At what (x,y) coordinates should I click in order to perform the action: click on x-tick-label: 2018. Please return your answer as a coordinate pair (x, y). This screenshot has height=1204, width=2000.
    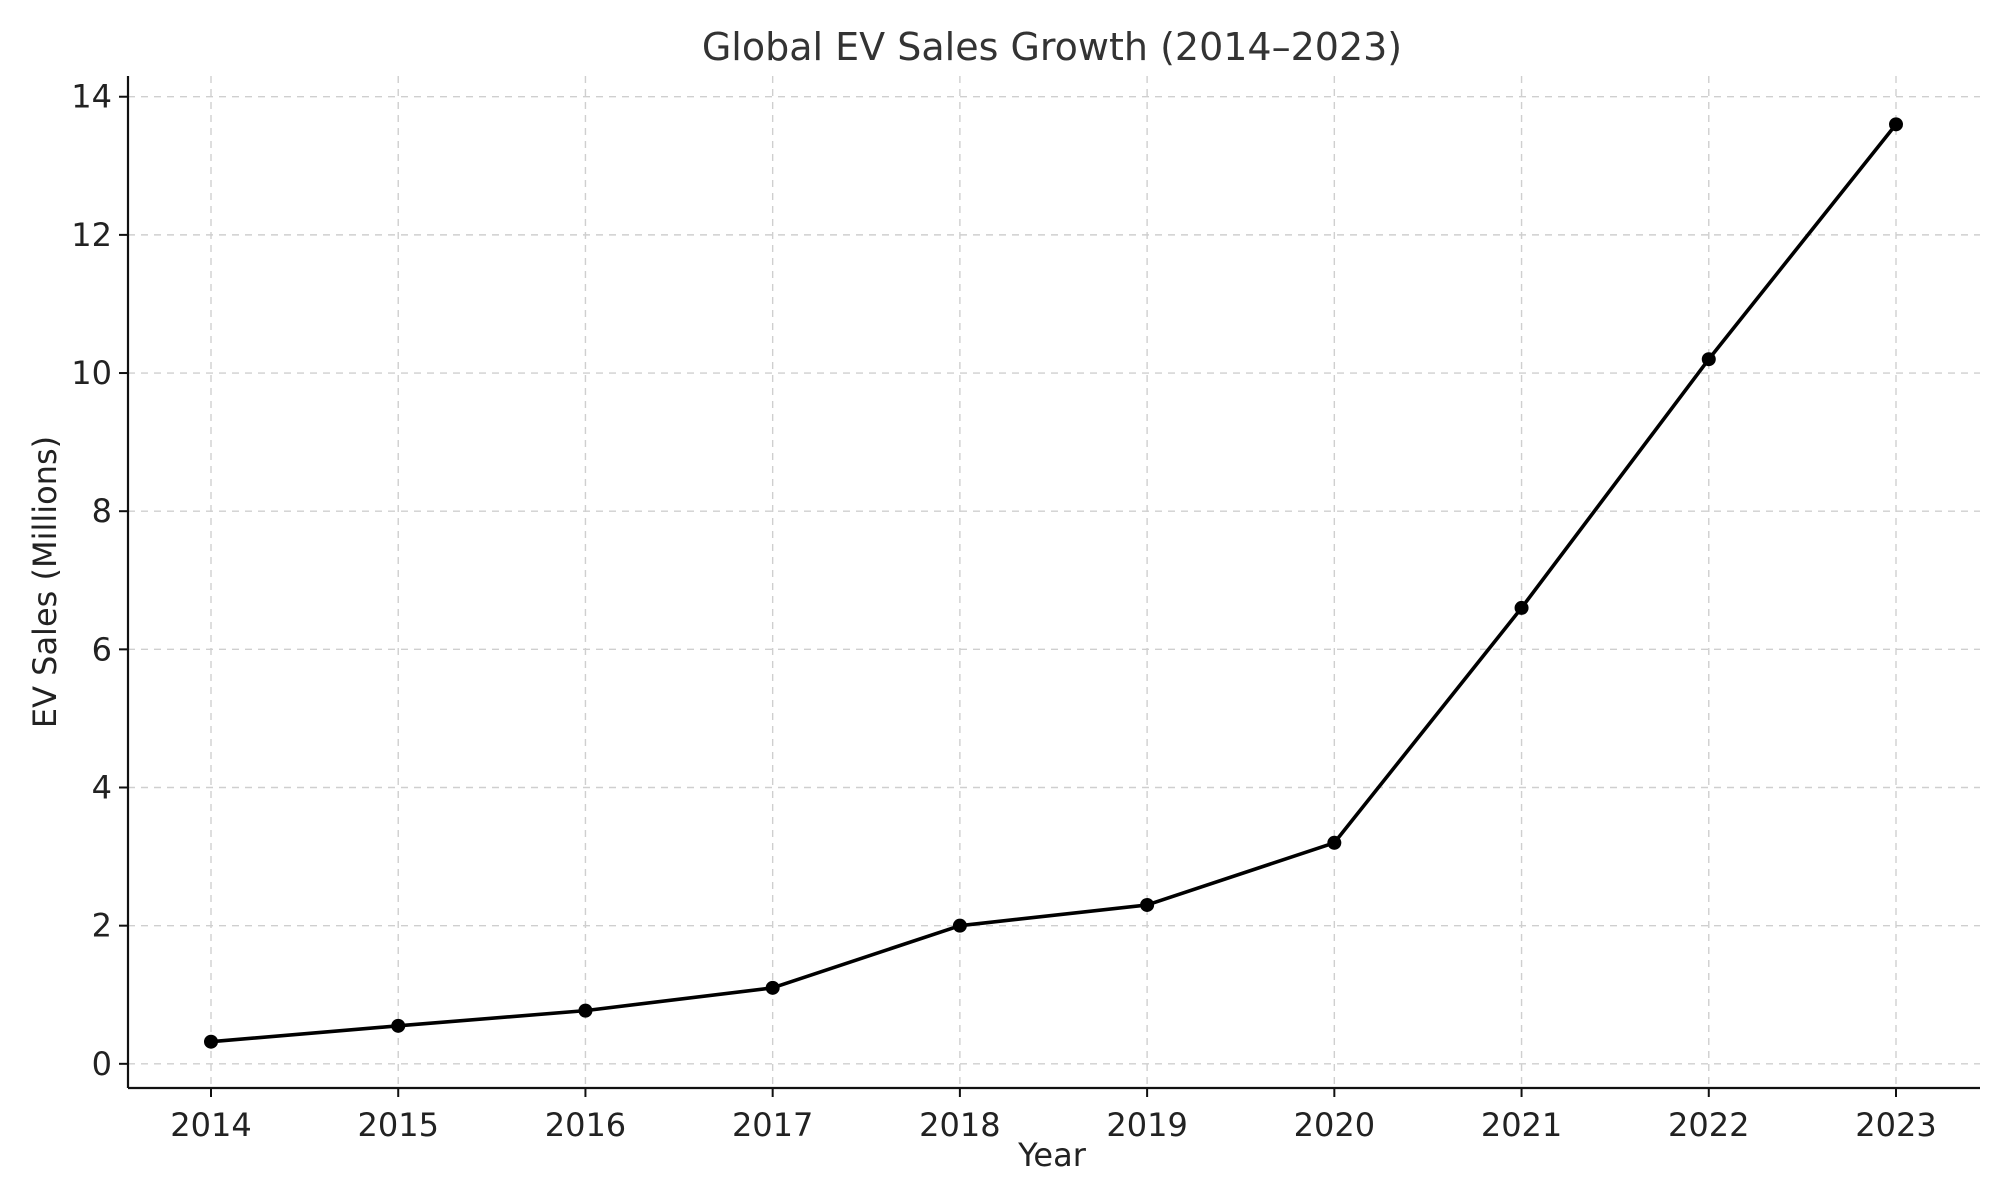
    Looking at the image, I should click on (959, 1125).